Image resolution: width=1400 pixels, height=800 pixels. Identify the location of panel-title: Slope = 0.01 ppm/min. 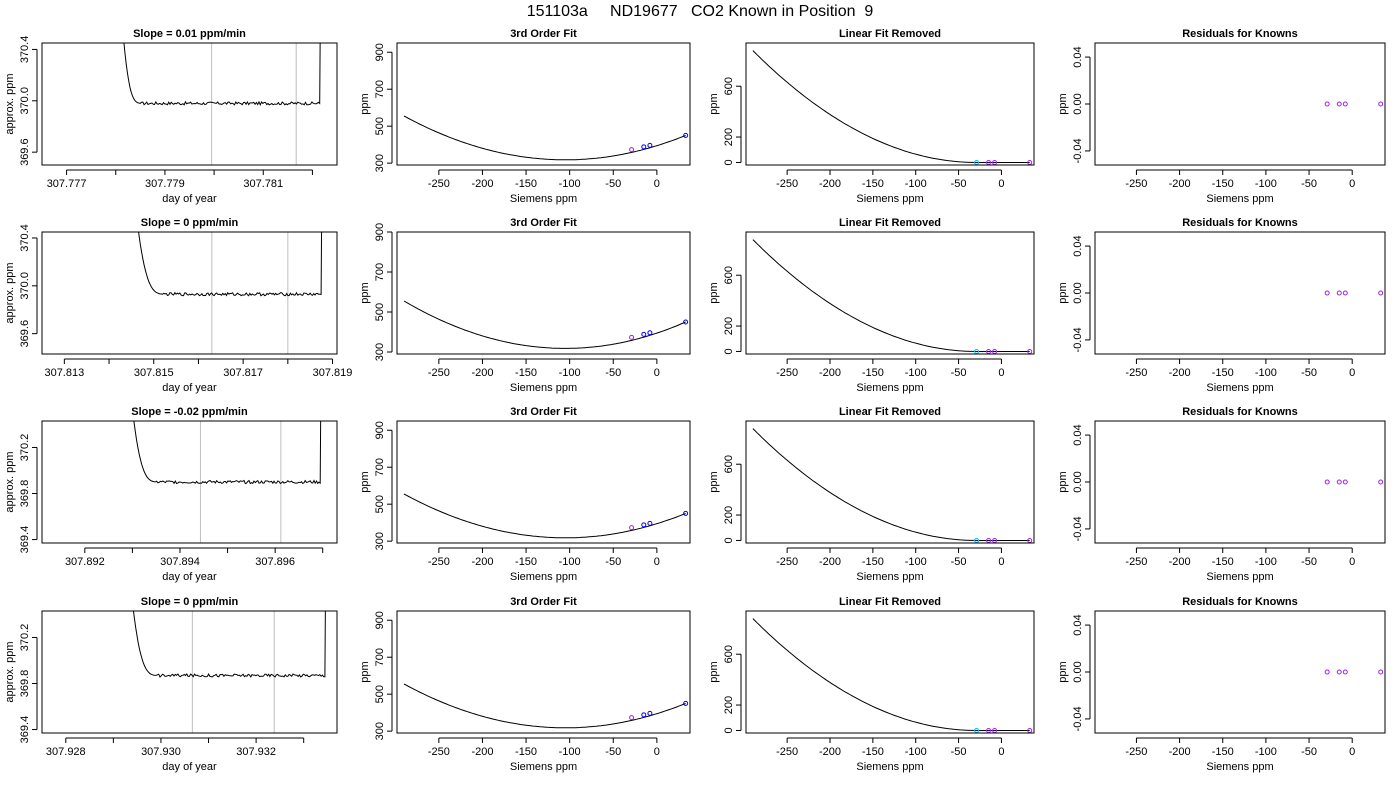
(189, 34).